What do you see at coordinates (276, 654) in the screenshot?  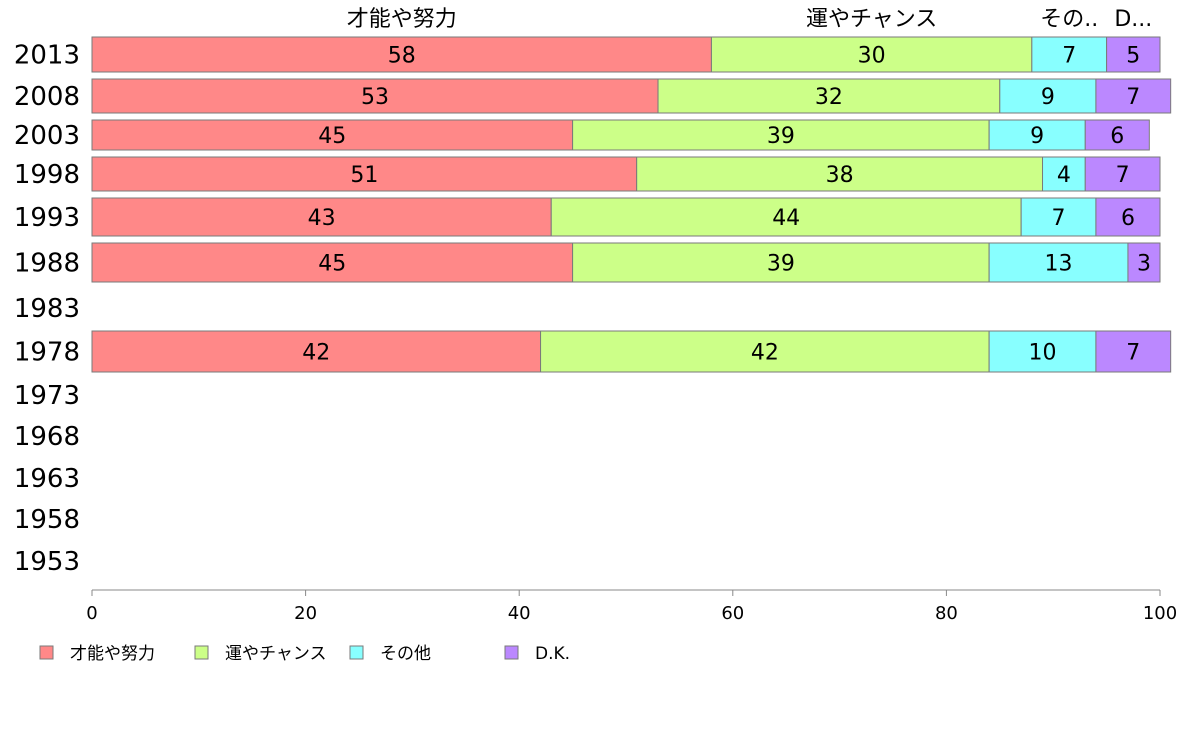 I see `legend-label: 運やチャンス` at bounding box center [276, 654].